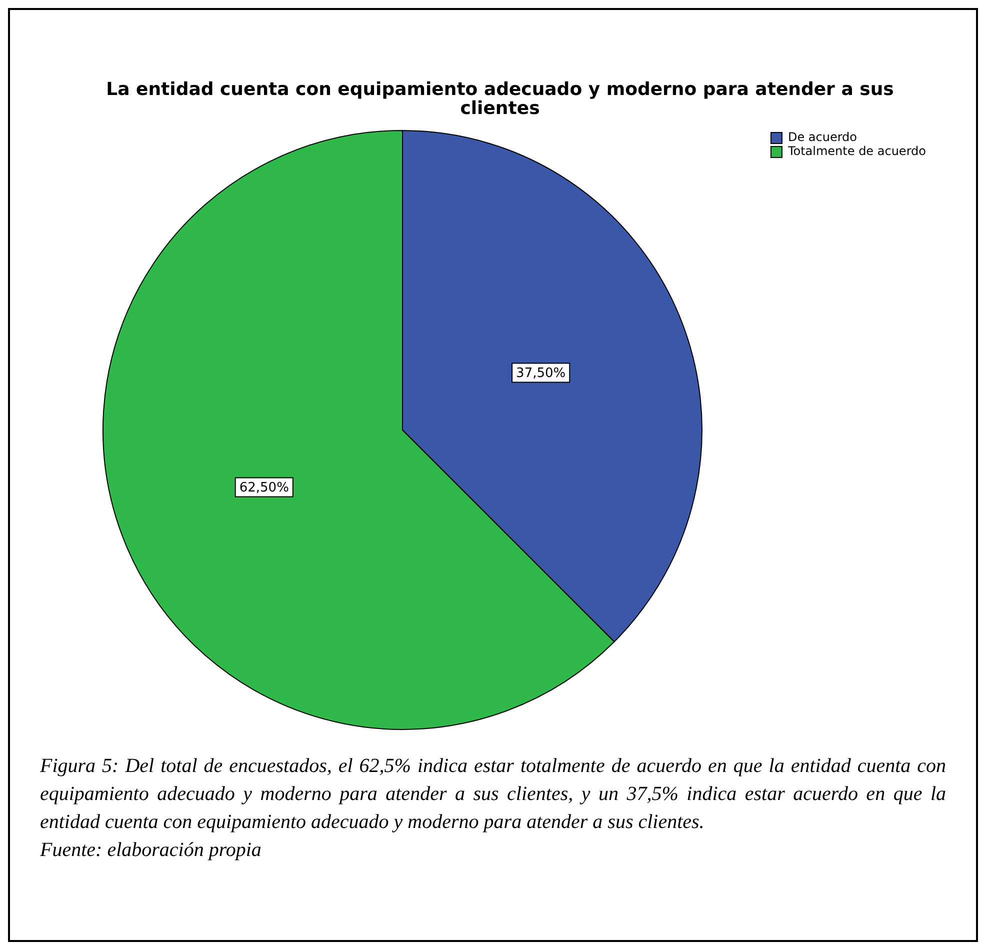  What do you see at coordinates (541, 374) in the screenshot?
I see `data-label: 37,50%` at bounding box center [541, 374].